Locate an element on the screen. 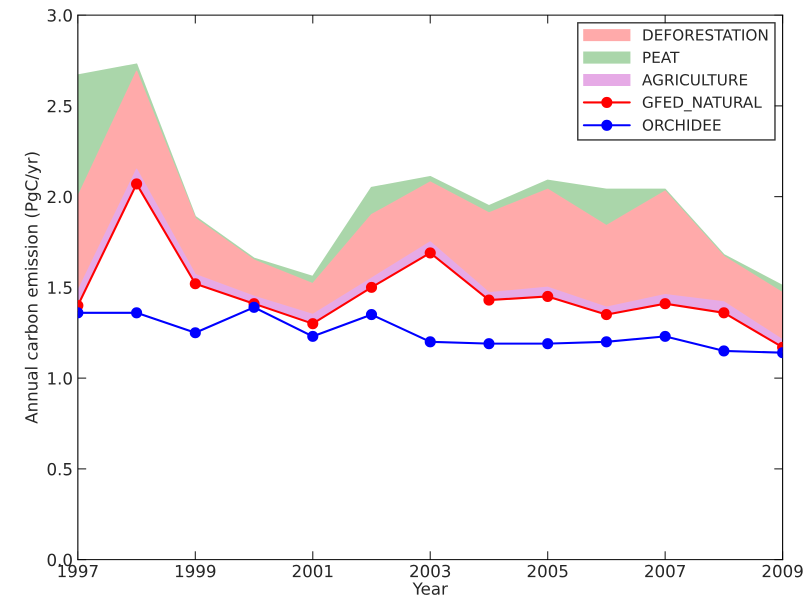  y-tick-label: 2.0 is located at coordinates (60, 197).